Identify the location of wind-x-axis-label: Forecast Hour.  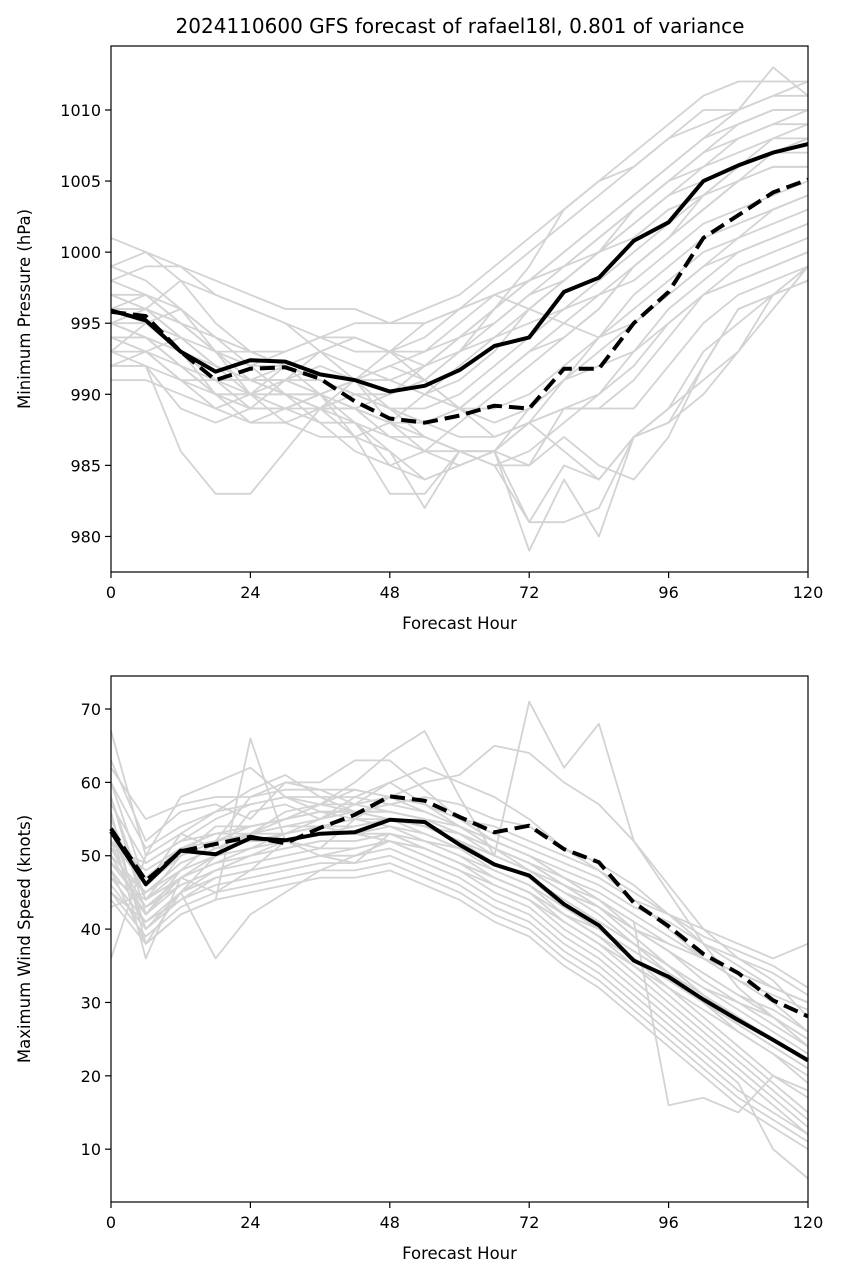
(459, 1253).